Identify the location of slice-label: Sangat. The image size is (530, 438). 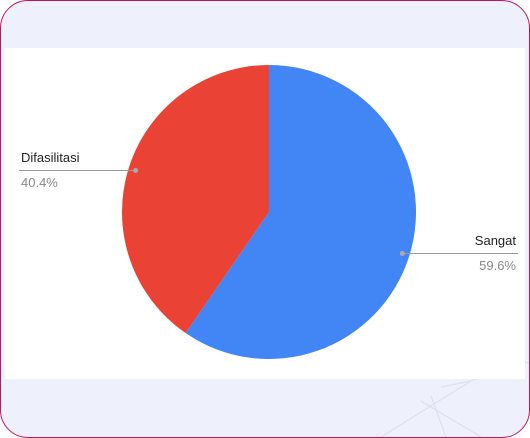
(496, 240).